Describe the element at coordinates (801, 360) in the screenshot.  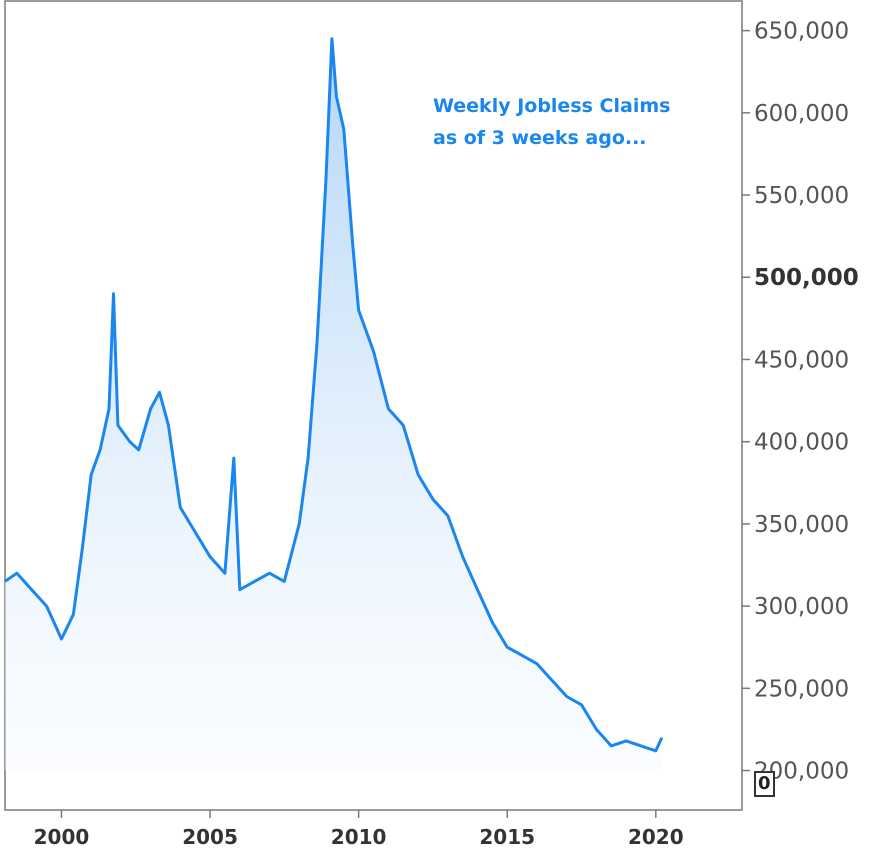
I see `y-tick-label: 450,000` at that location.